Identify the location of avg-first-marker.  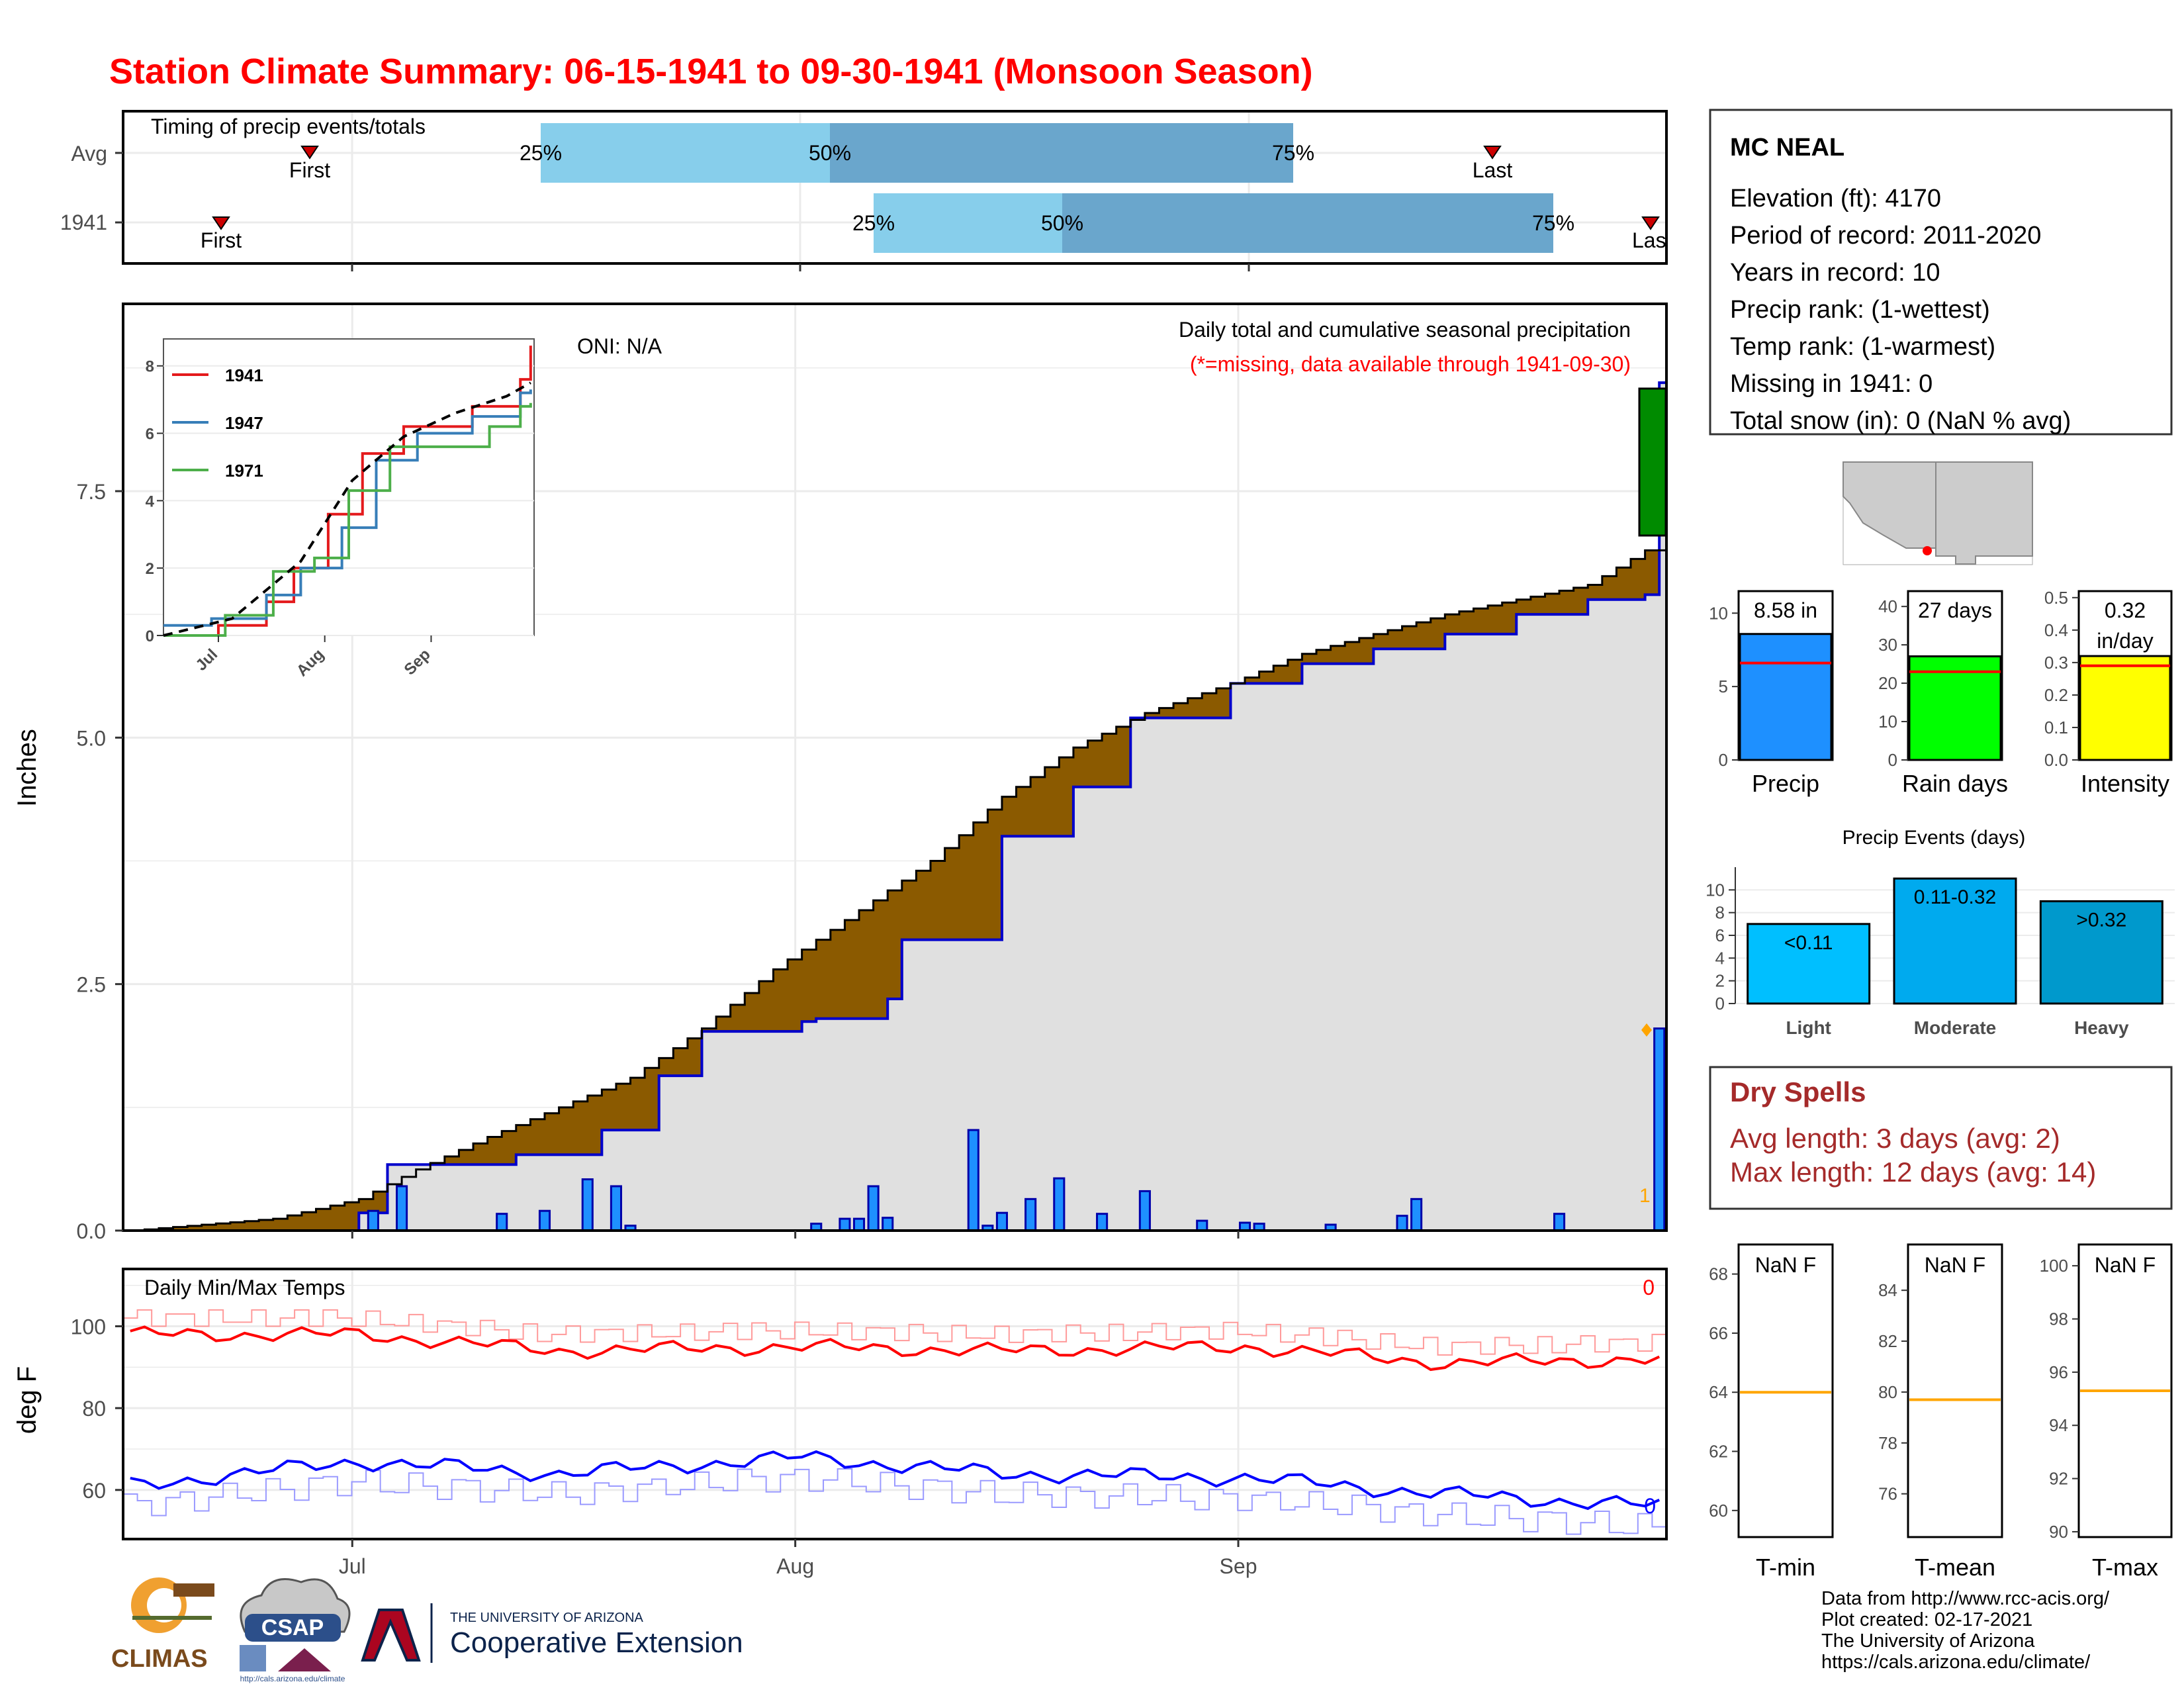
(309, 153).